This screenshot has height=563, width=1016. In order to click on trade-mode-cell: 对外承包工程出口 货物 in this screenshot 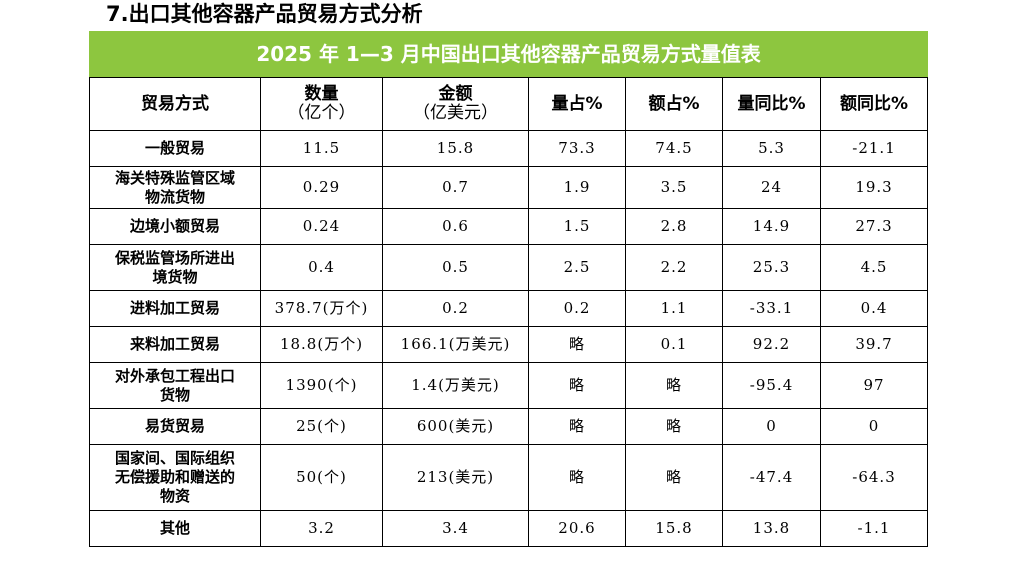, I will do `click(175, 385)`.